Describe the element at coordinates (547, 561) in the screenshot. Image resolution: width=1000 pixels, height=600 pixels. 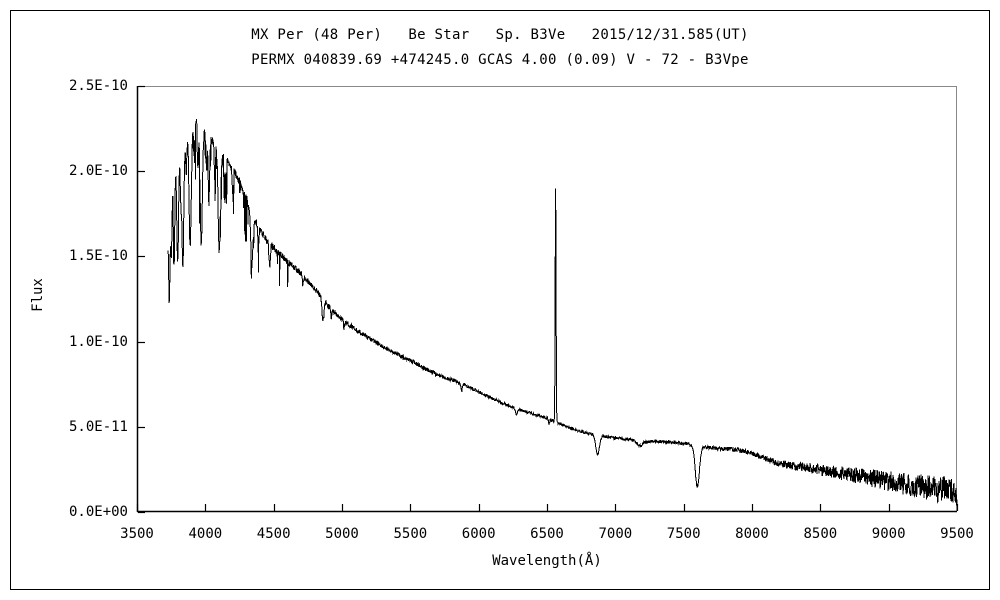
I see `x-axis-title: Wavelength(Å)` at that location.